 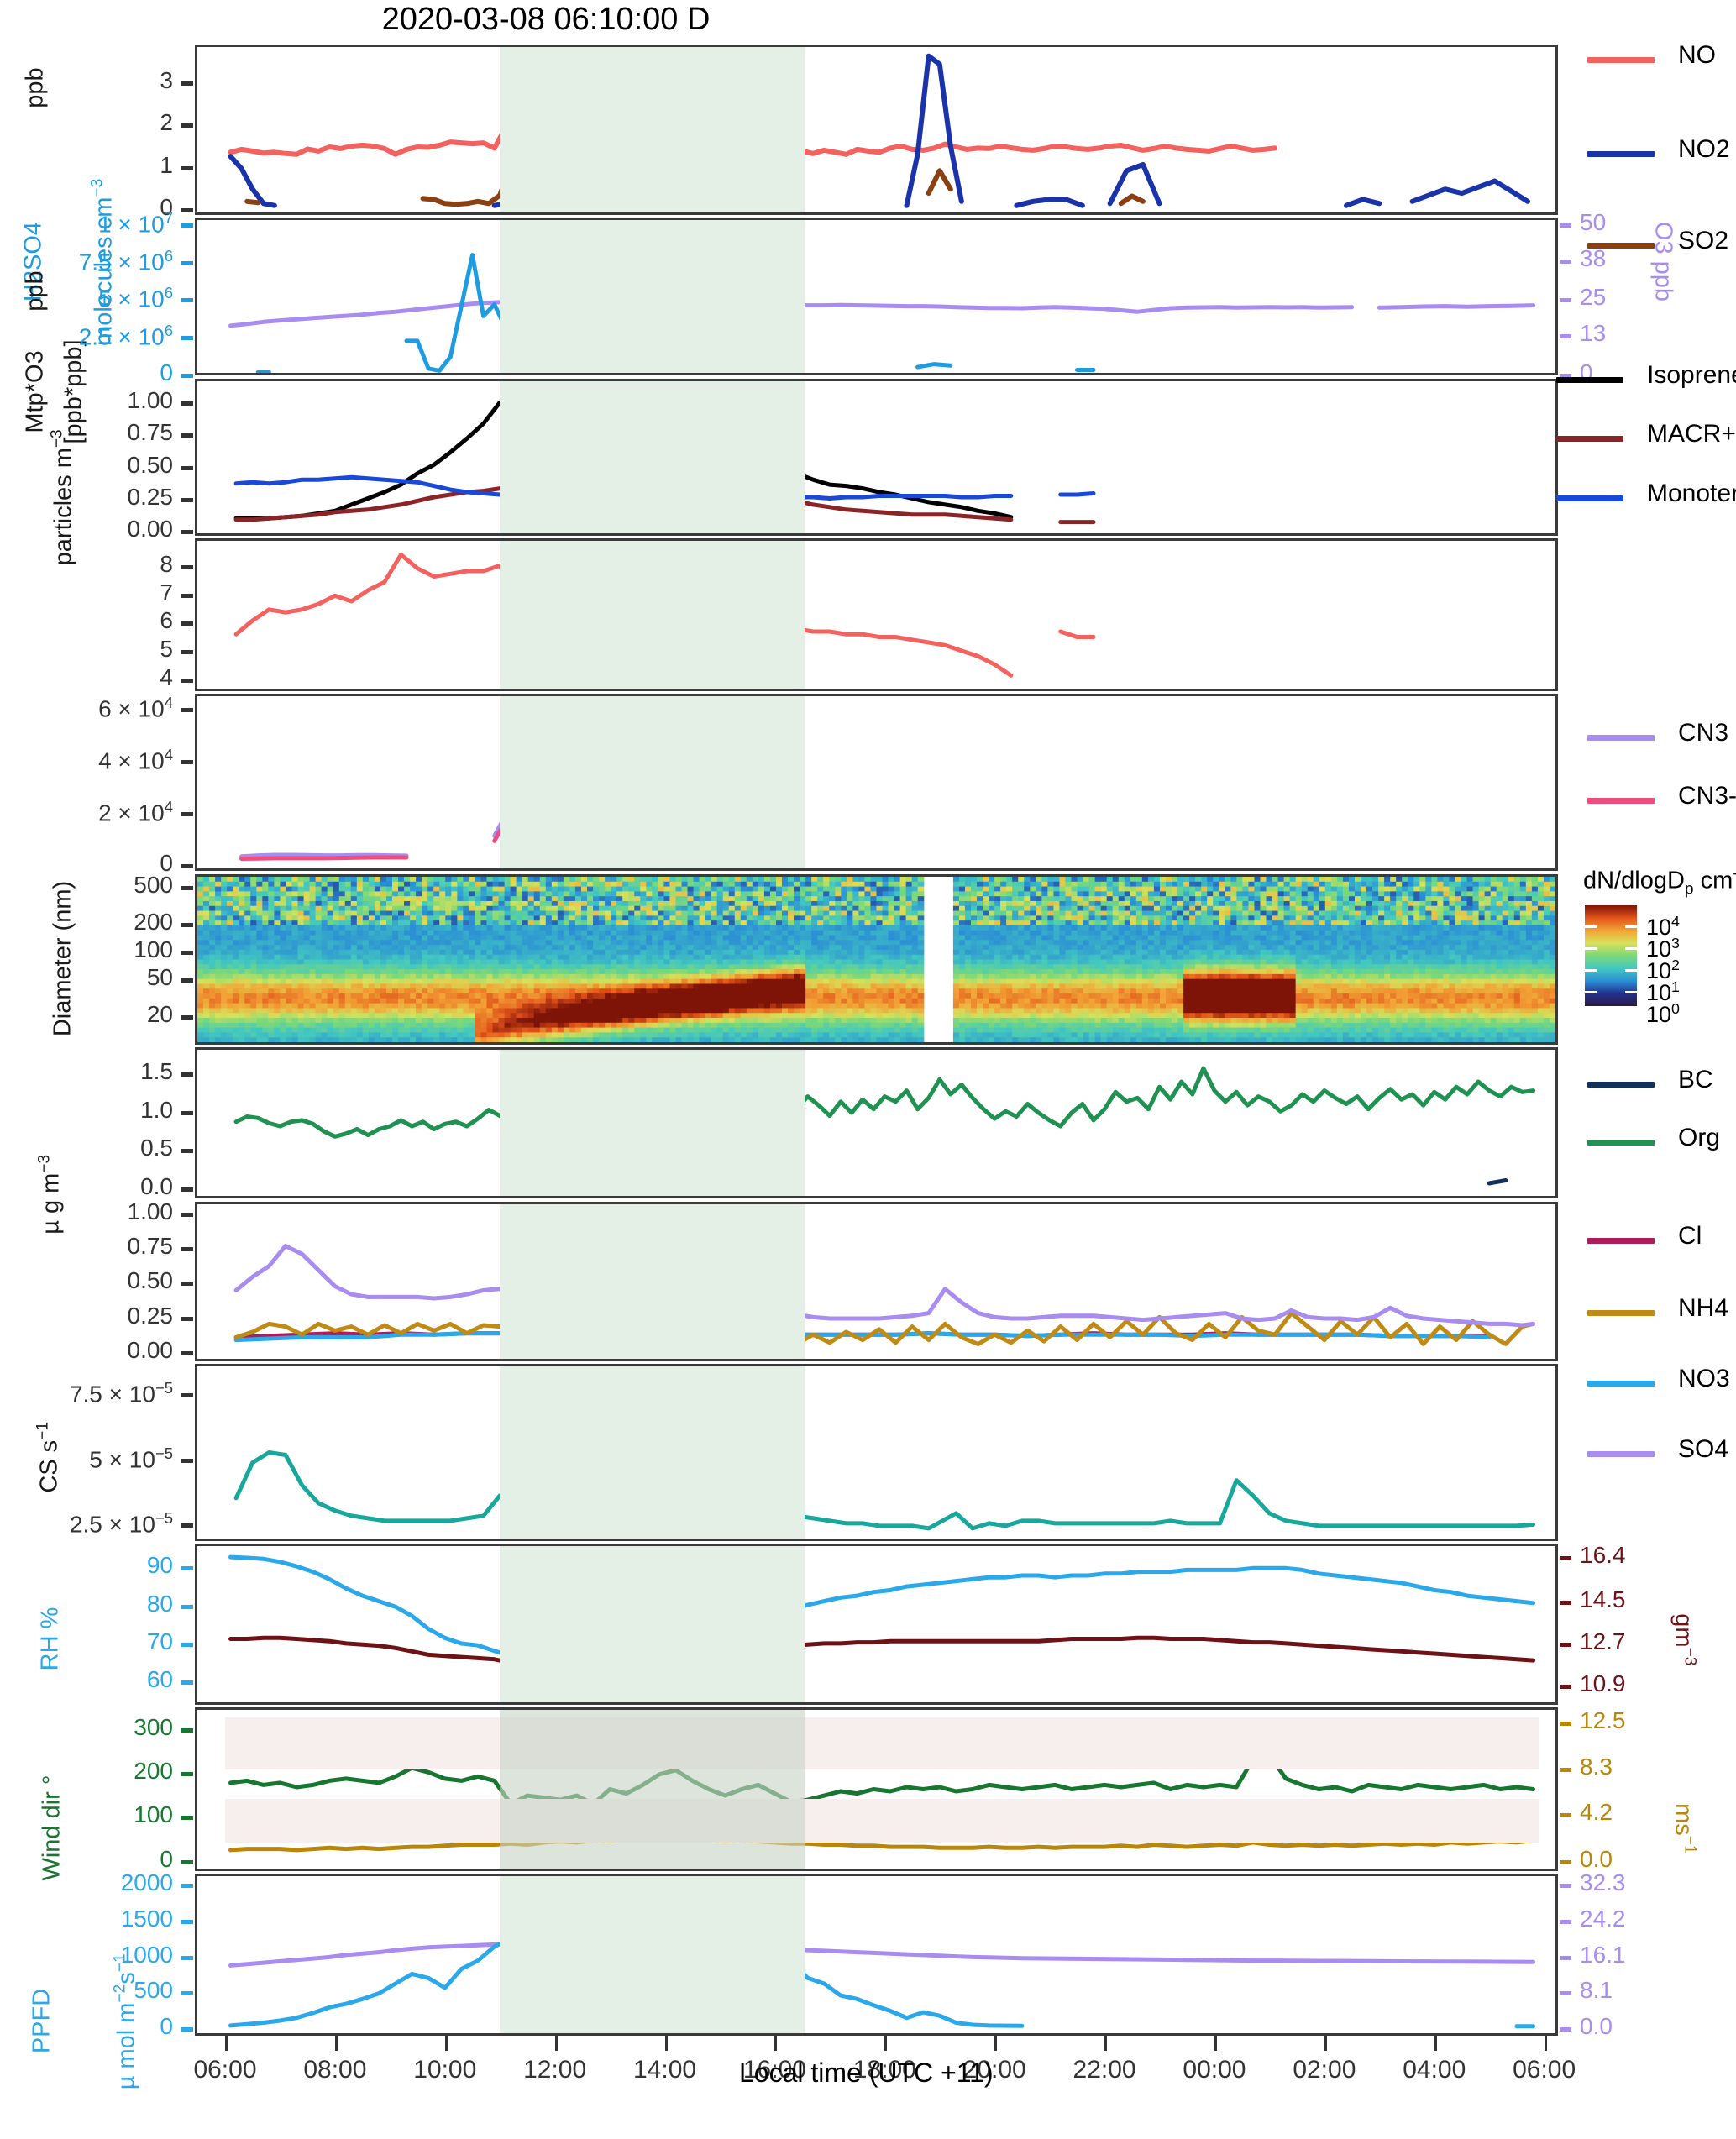 What do you see at coordinates (1703, 1308) in the screenshot?
I see `legend-label-nh4: NH4` at bounding box center [1703, 1308].